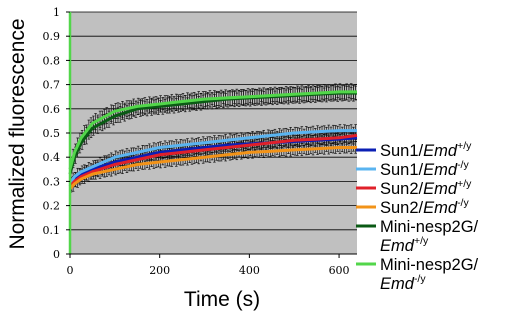 This screenshot has width=510, height=335. What do you see at coordinates (52, 181) in the screenshot?
I see `y-tick-label: 0.3` at bounding box center [52, 181].